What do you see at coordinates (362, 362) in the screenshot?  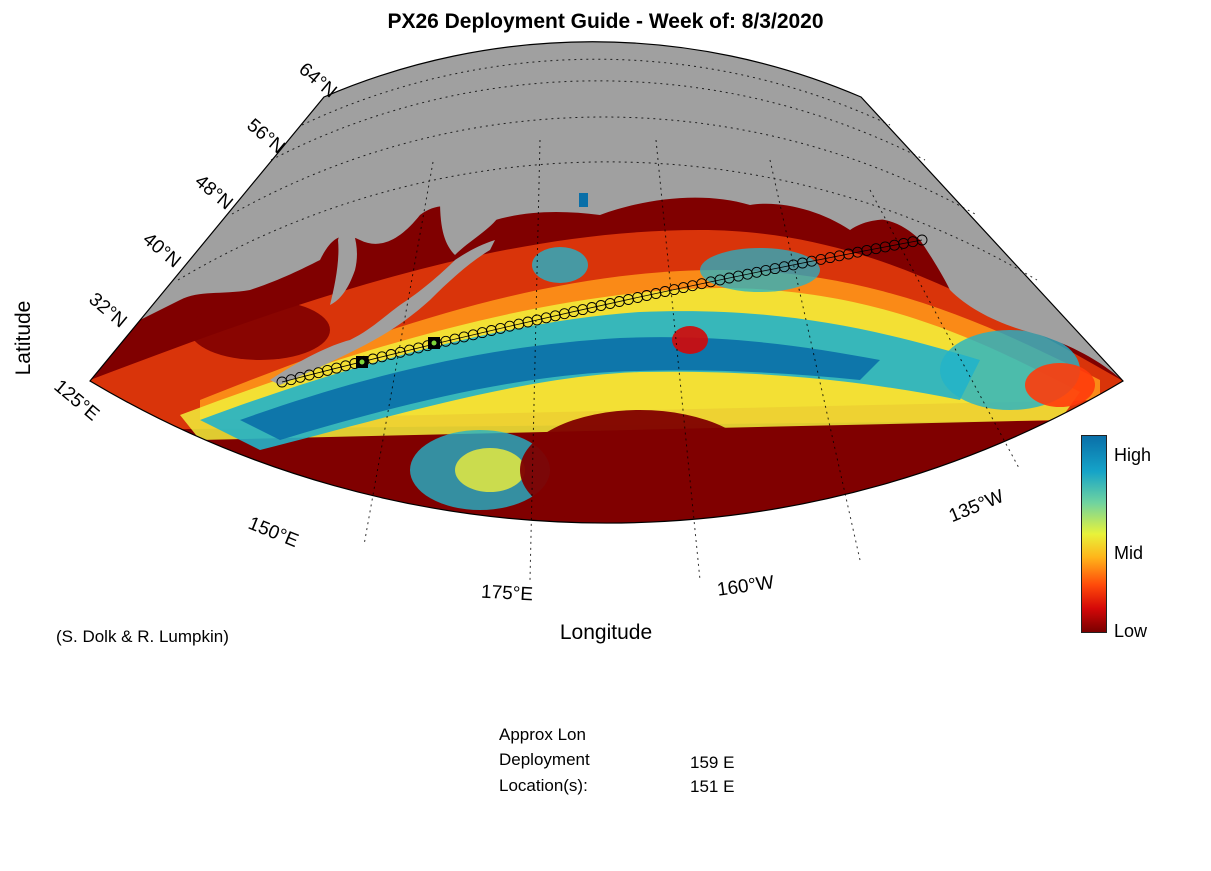 I see `deployment-marker-1-dot` at bounding box center [362, 362].